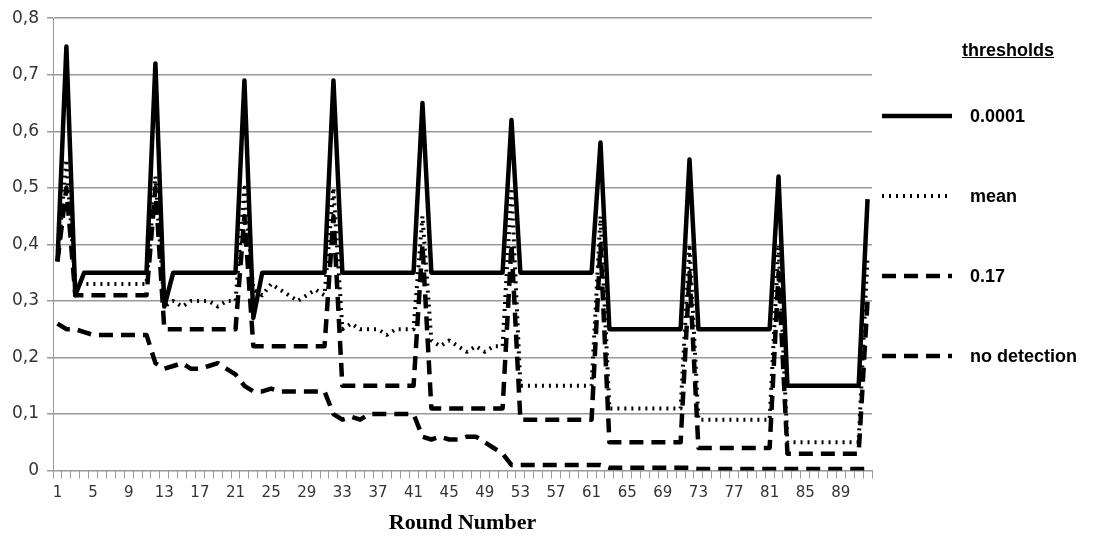 Image resolution: width=1114 pixels, height=541 pixels. Describe the element at coordinates (988, 276) in the screenshot. I see `legend-label: 0.17` at that location.